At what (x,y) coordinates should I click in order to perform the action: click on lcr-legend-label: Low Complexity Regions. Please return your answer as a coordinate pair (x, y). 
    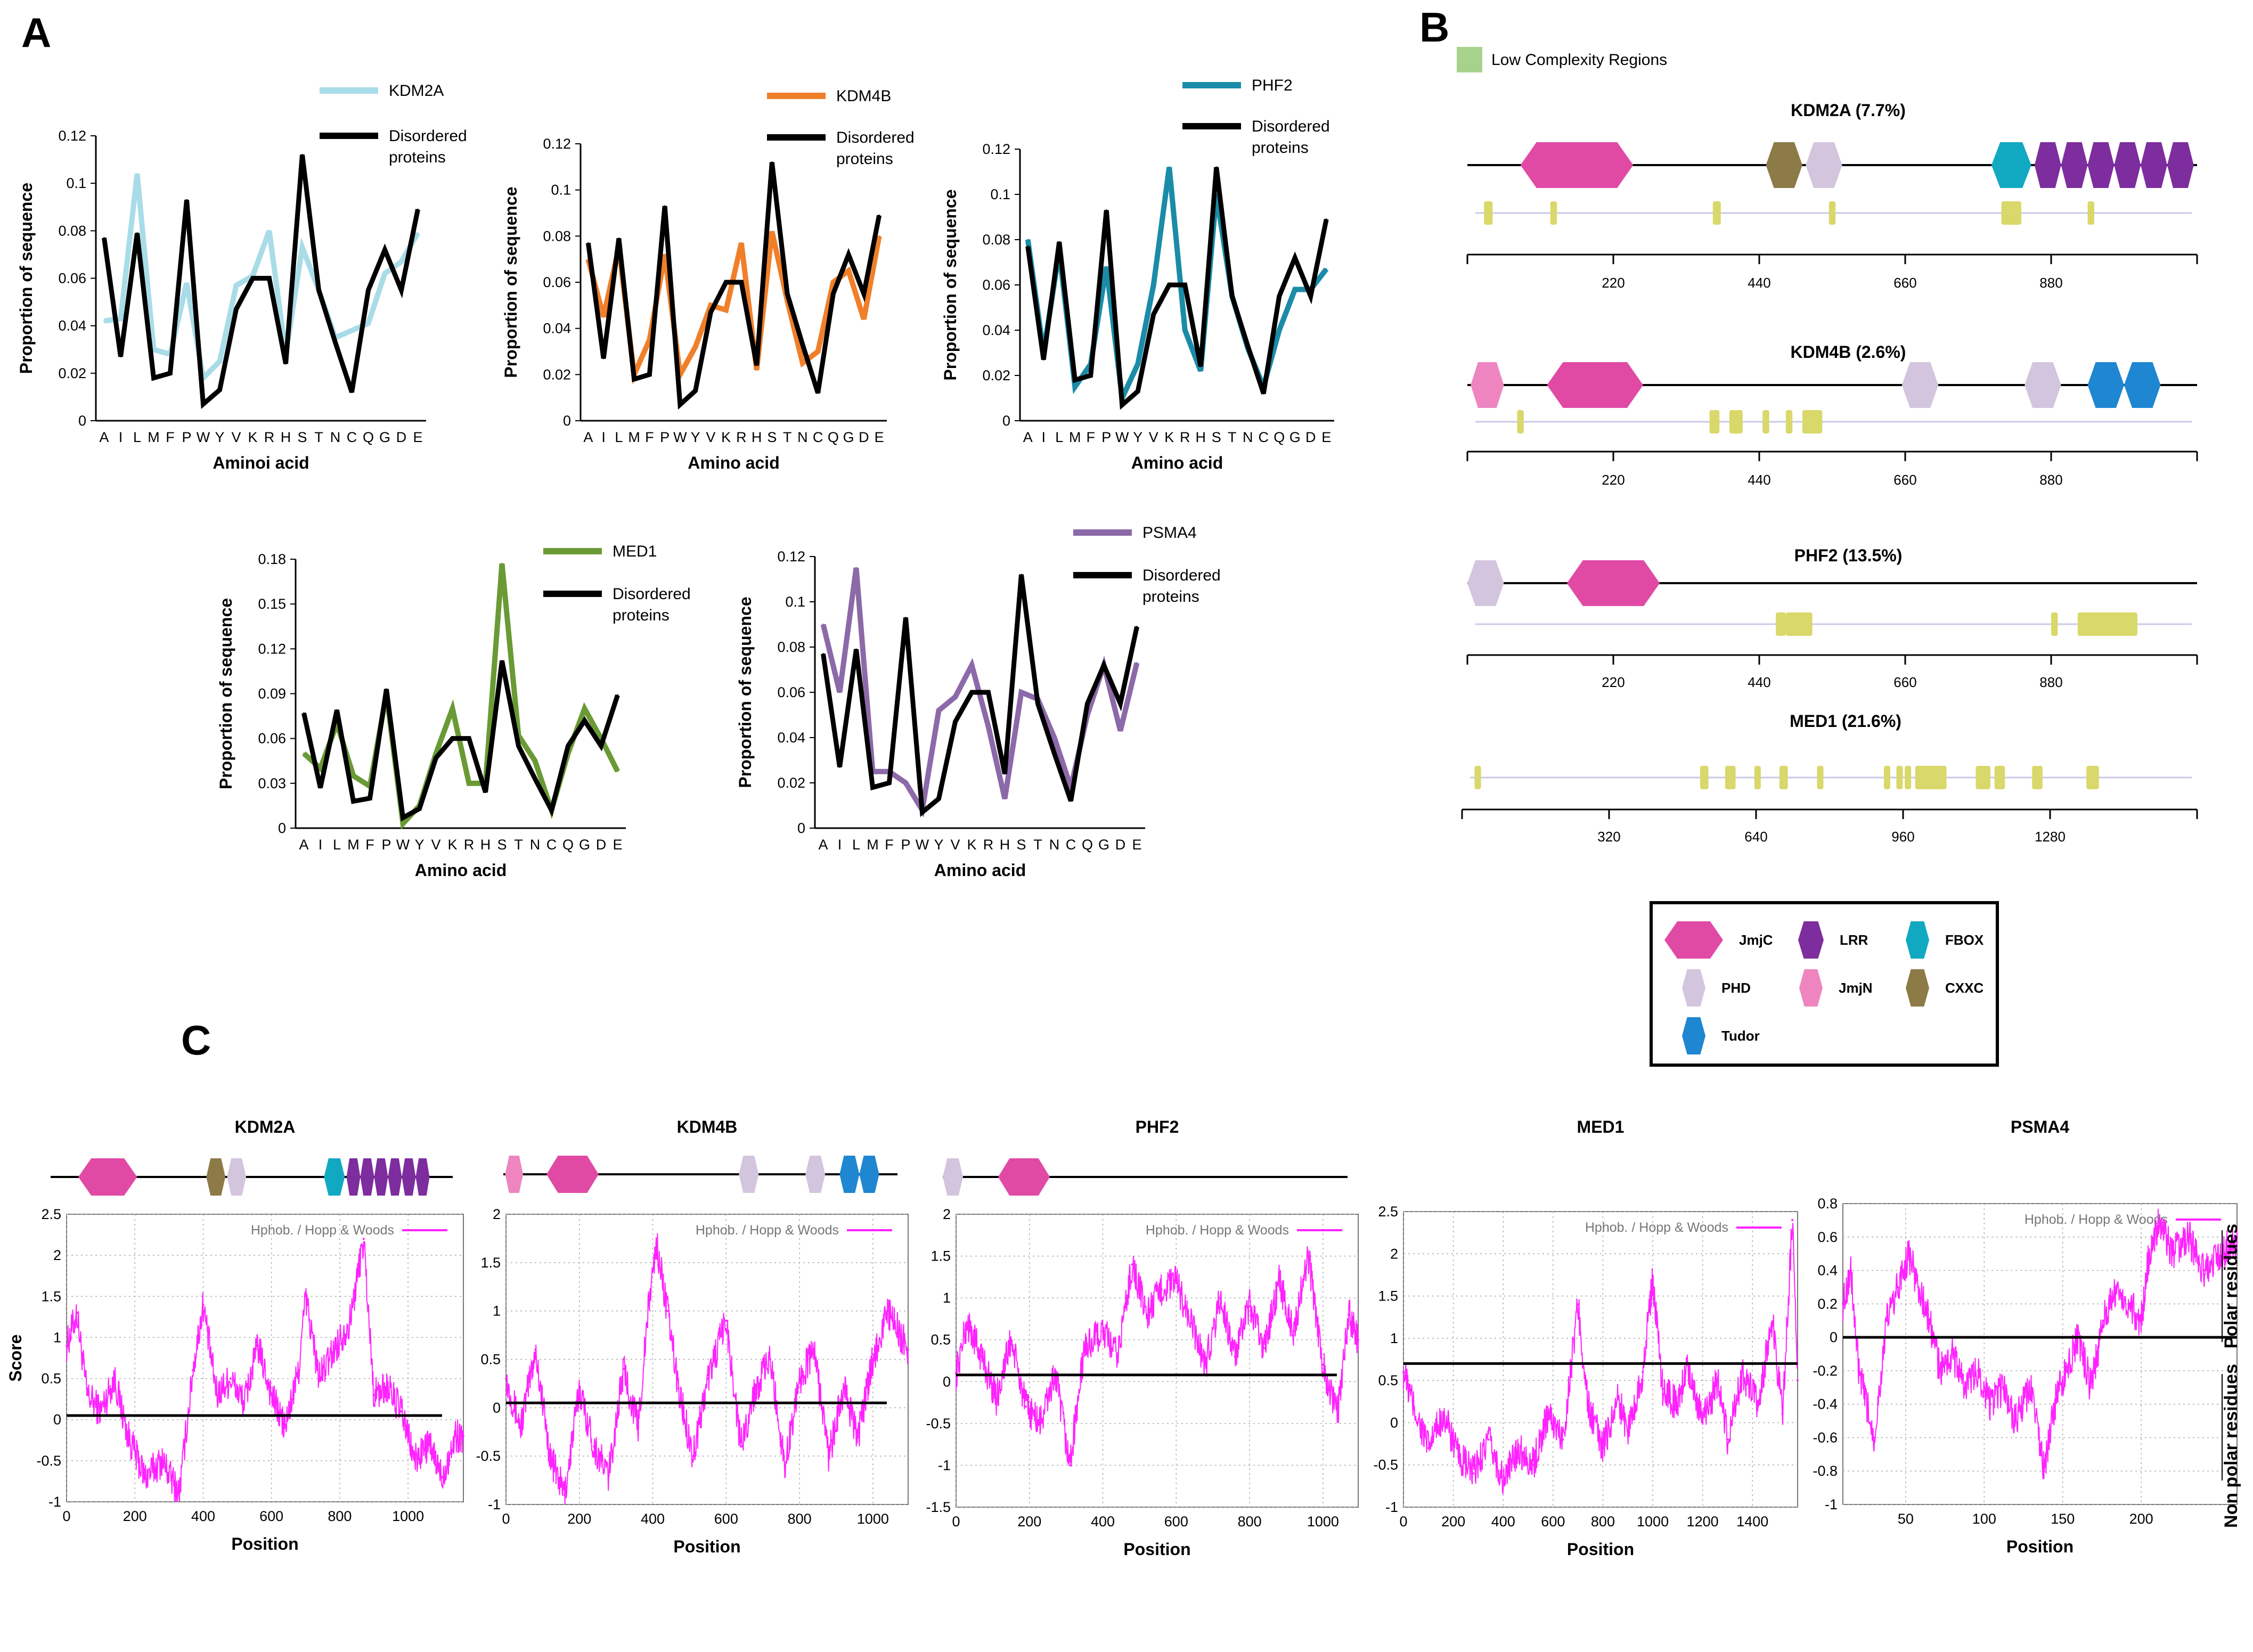
    Looking at the image, I should click on (1579, 60).